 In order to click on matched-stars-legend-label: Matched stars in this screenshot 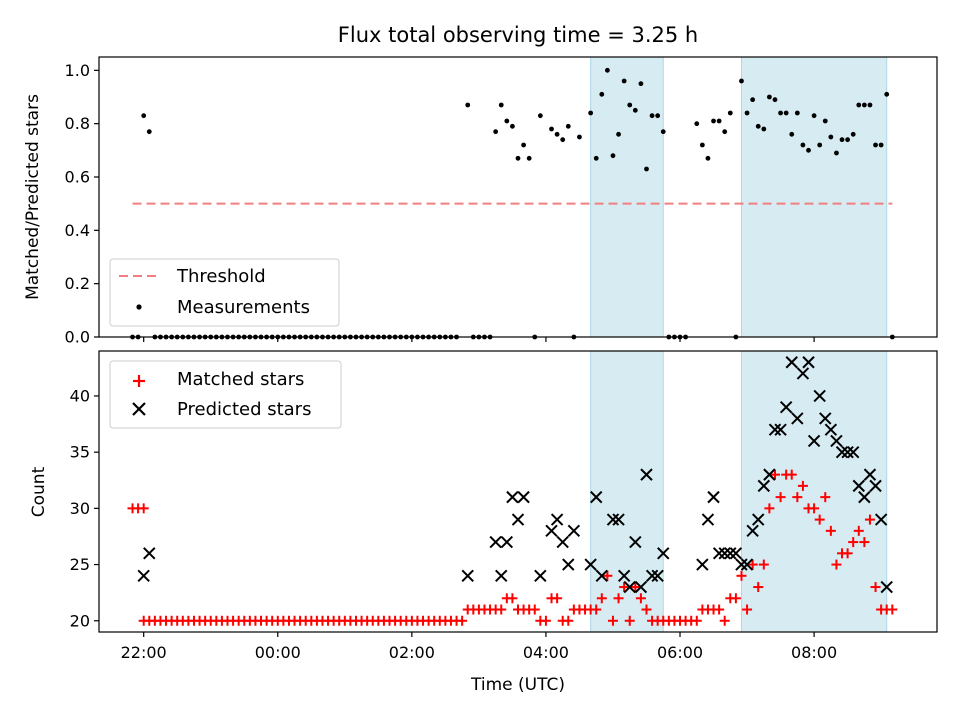, I will do `click(240, 379)`.